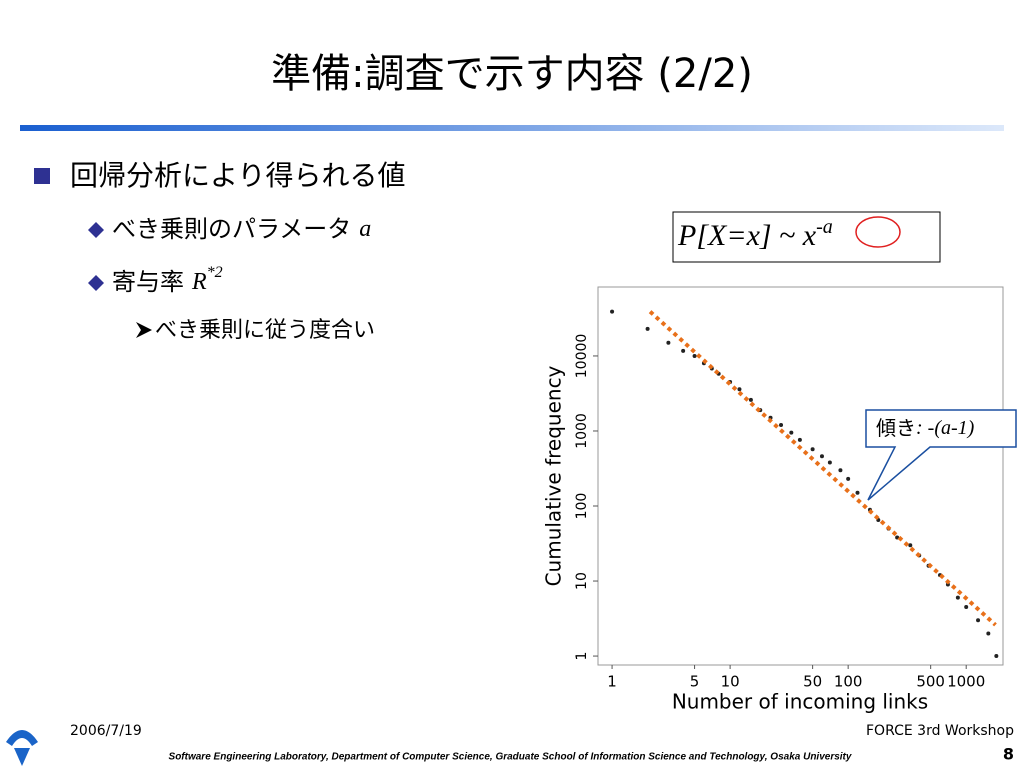  Describe the element at coordinates (42, 176) in the screenshot. I see `bullet-square` at that location.